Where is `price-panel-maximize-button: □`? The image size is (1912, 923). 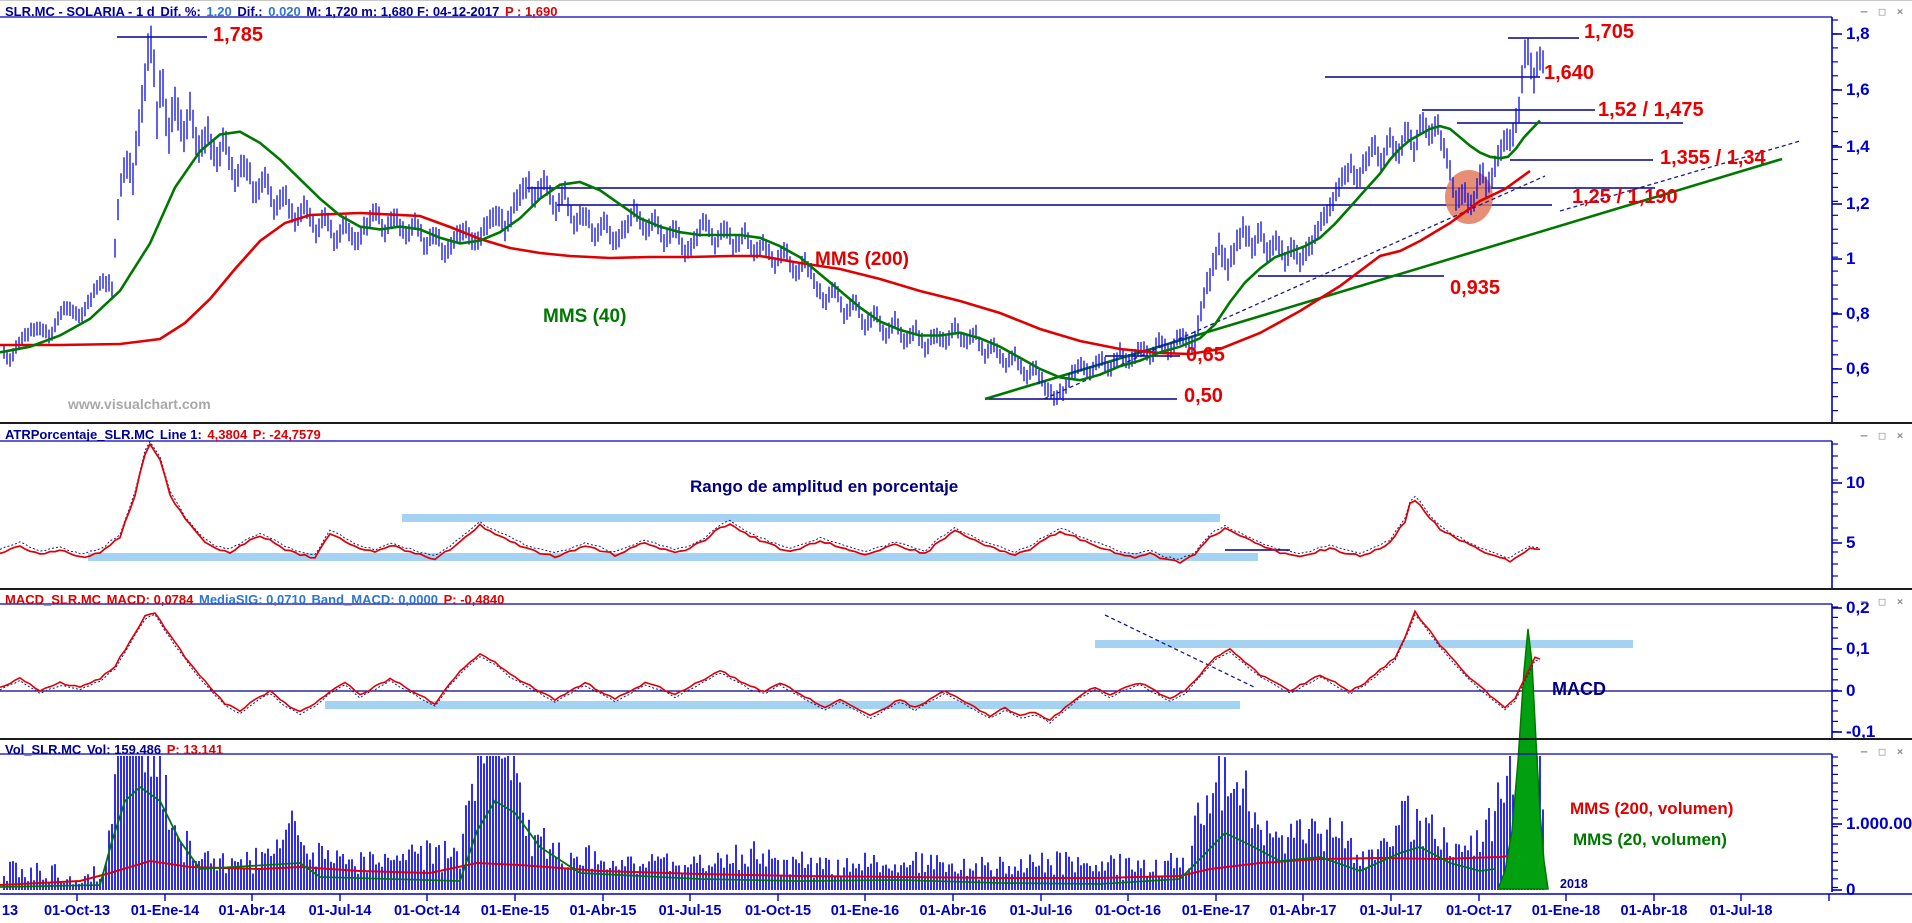 price-panel-maximize-button: □ is located at coordinates (1882, 11).